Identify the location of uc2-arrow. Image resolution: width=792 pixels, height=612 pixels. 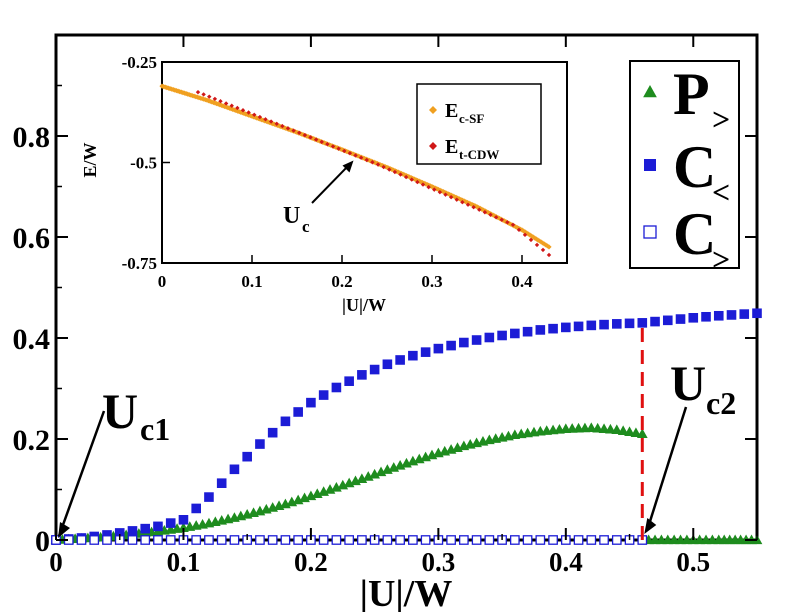
(667, 468).